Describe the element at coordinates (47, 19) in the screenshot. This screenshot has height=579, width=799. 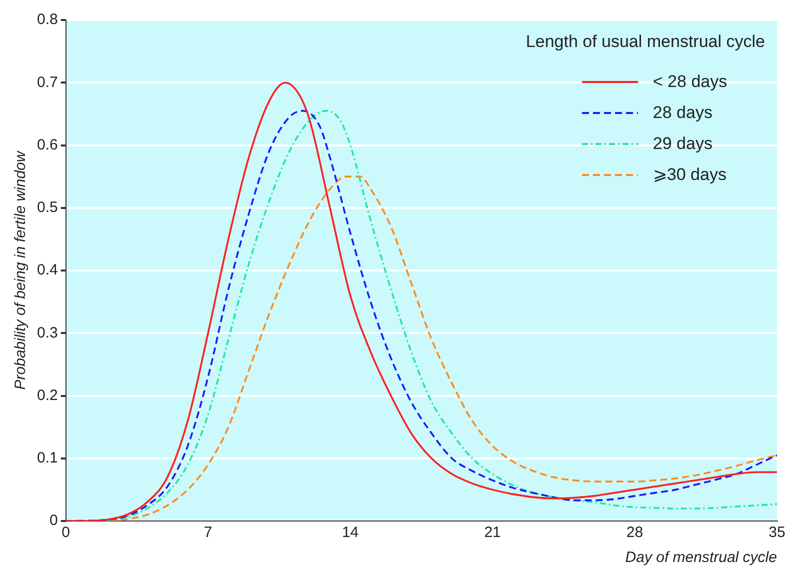
I see `y-tick-label: 0.8` at that location.